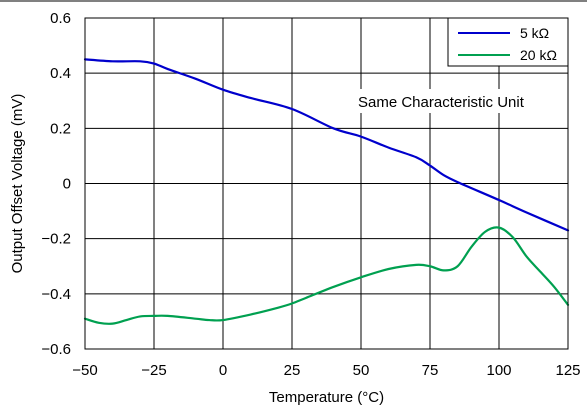 The width and height of the screenshot is (587, 410). What do you see at coordinates (430, 370) in the screenshot?
I see `x-tick-label: 75` at bounding box center [430, 370].